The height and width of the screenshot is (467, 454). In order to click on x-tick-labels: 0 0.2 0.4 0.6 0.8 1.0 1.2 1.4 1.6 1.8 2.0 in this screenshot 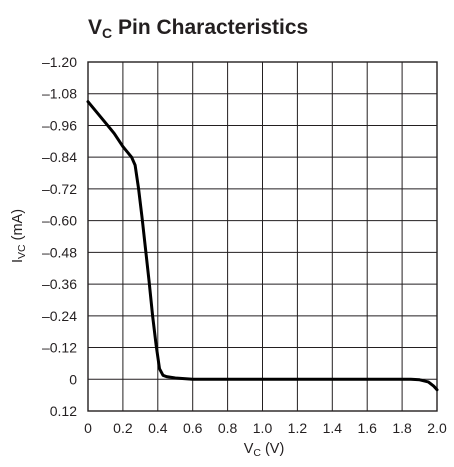, I will do `click(265, 428)`.